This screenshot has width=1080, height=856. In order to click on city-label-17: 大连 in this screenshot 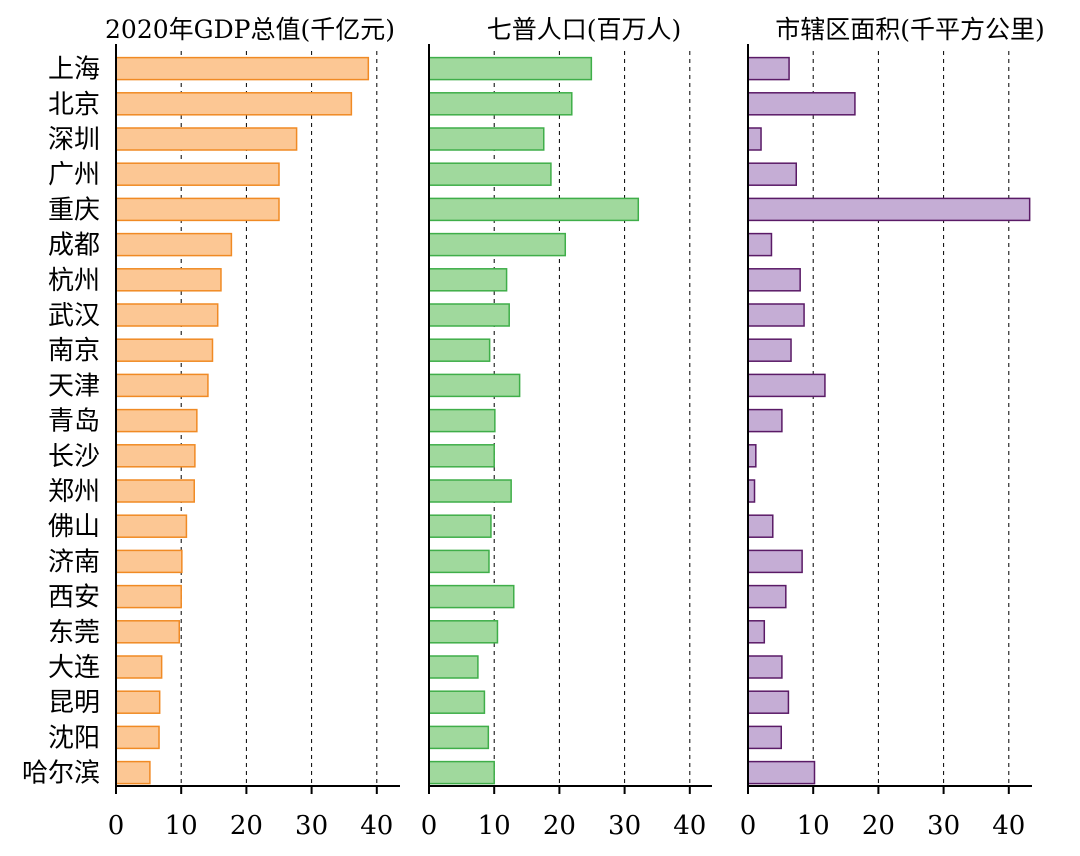, I will do `click(74, 668)`.